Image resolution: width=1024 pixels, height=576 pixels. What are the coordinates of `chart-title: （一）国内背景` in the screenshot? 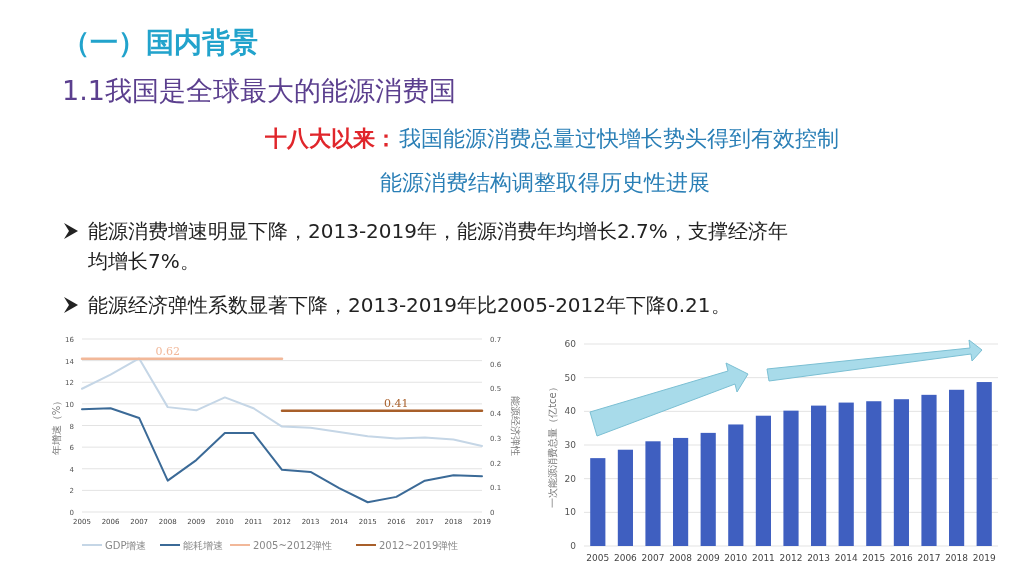 It's located at (160, 42).